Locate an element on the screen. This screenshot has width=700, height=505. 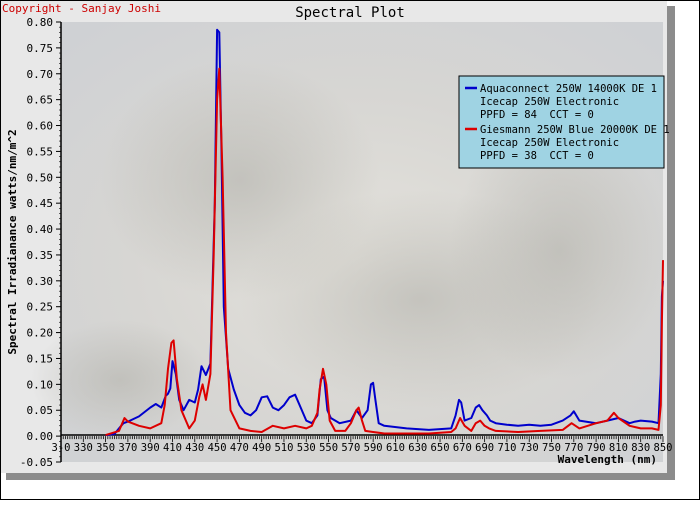
y-tick-label: 0.05 is located at coordinates (40, 410).